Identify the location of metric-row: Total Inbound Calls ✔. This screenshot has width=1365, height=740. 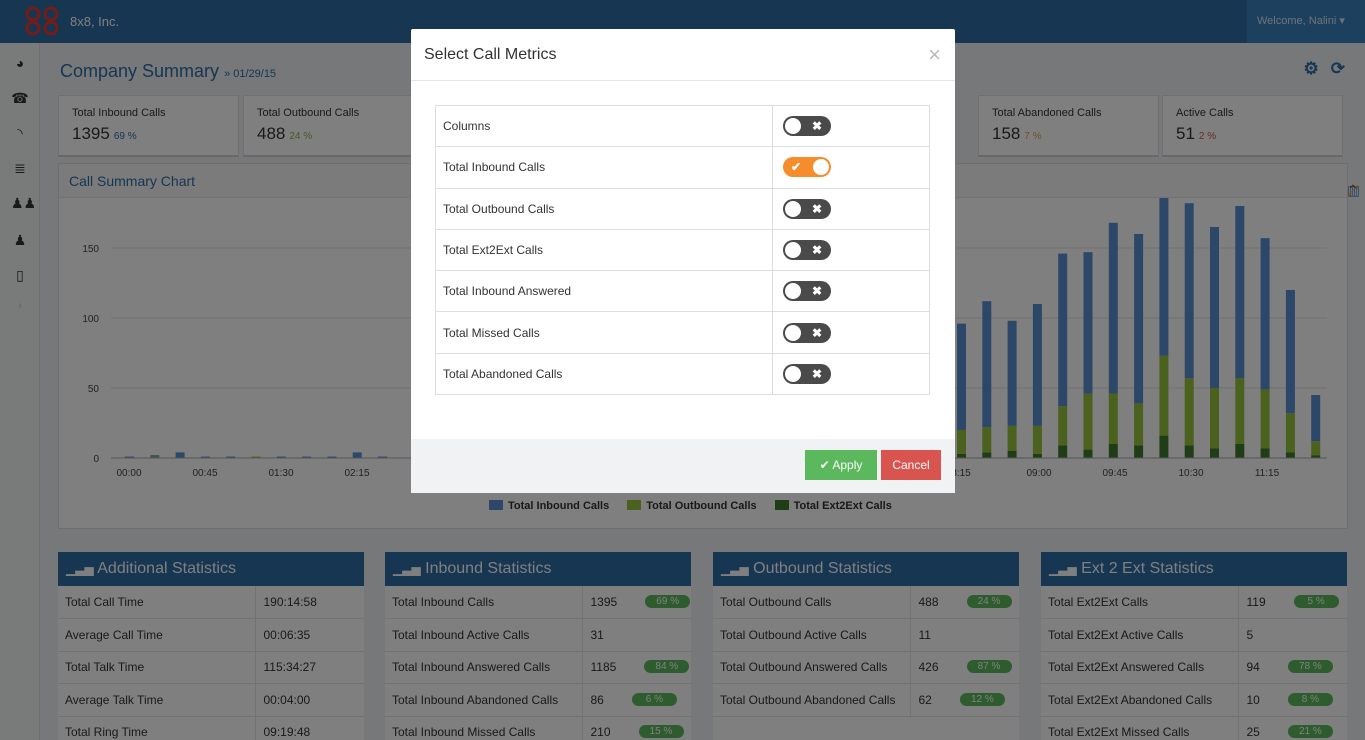
(682, 167).